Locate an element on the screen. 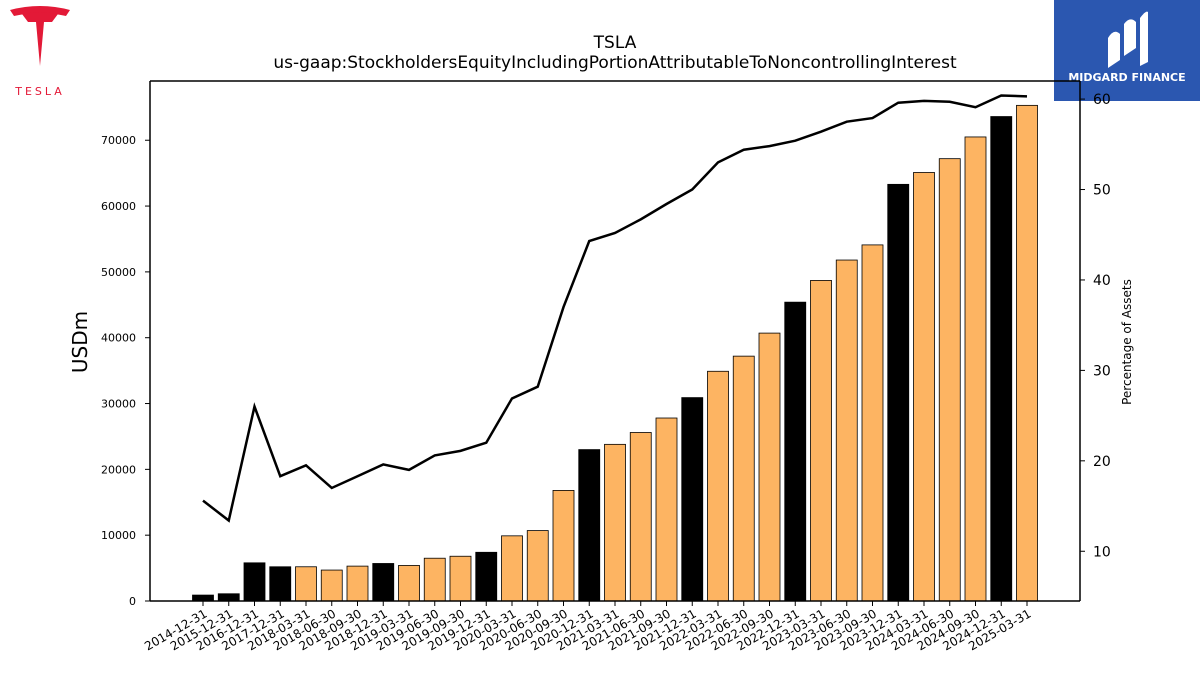 Image resolution: width=1200 pixels, height=675 pixels. y-axis-ticks: 0 10000 20000 30000 40000 50000 60000 70000 is located at coordinates (125, 371).